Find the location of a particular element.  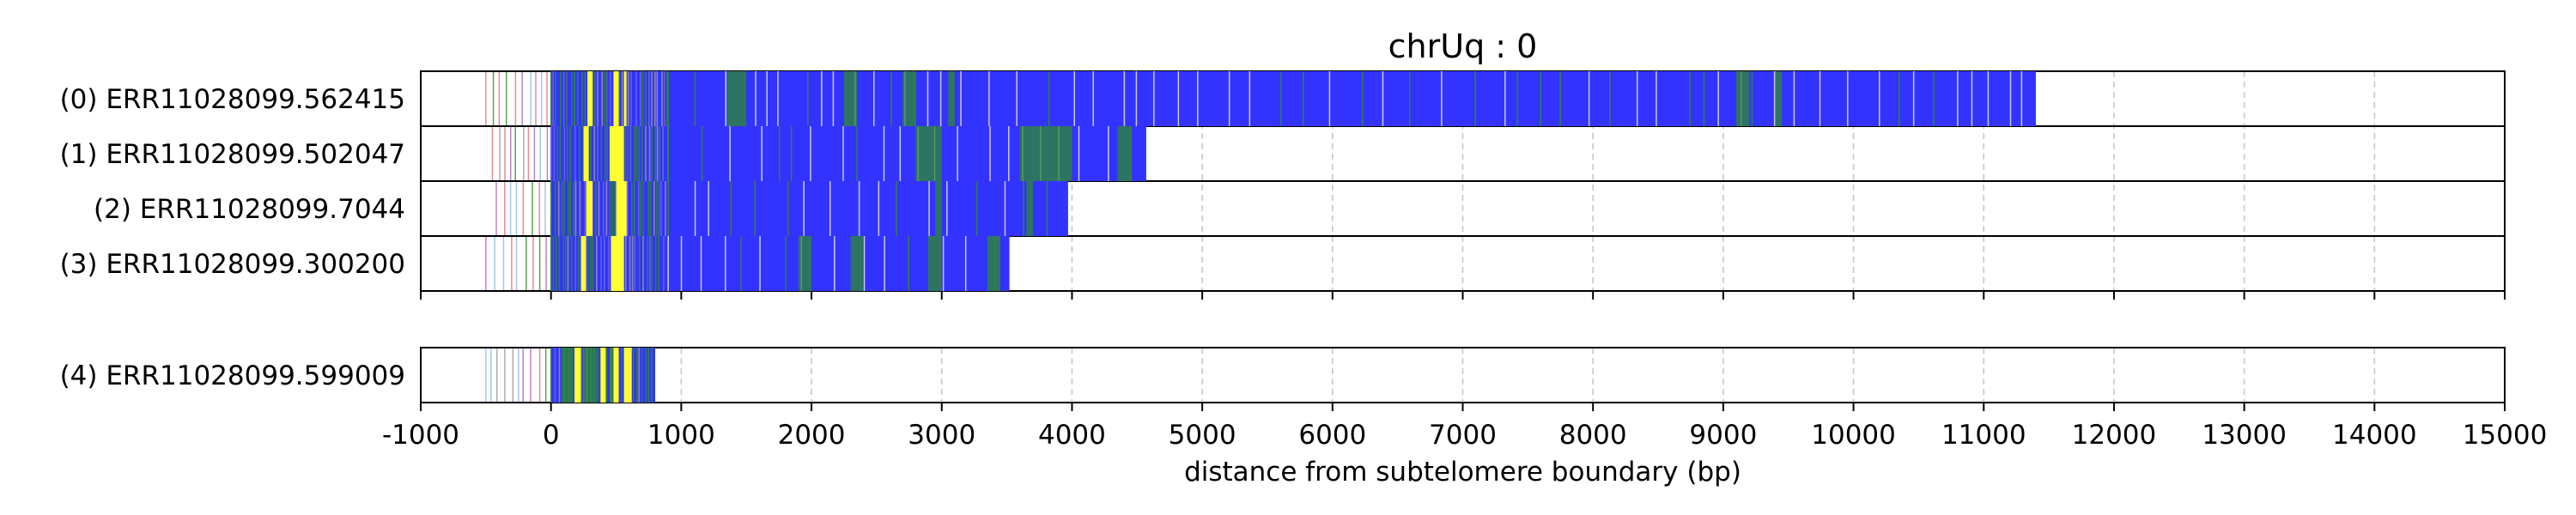

x-tick-label: 0 is located at coordinates (552, 435).